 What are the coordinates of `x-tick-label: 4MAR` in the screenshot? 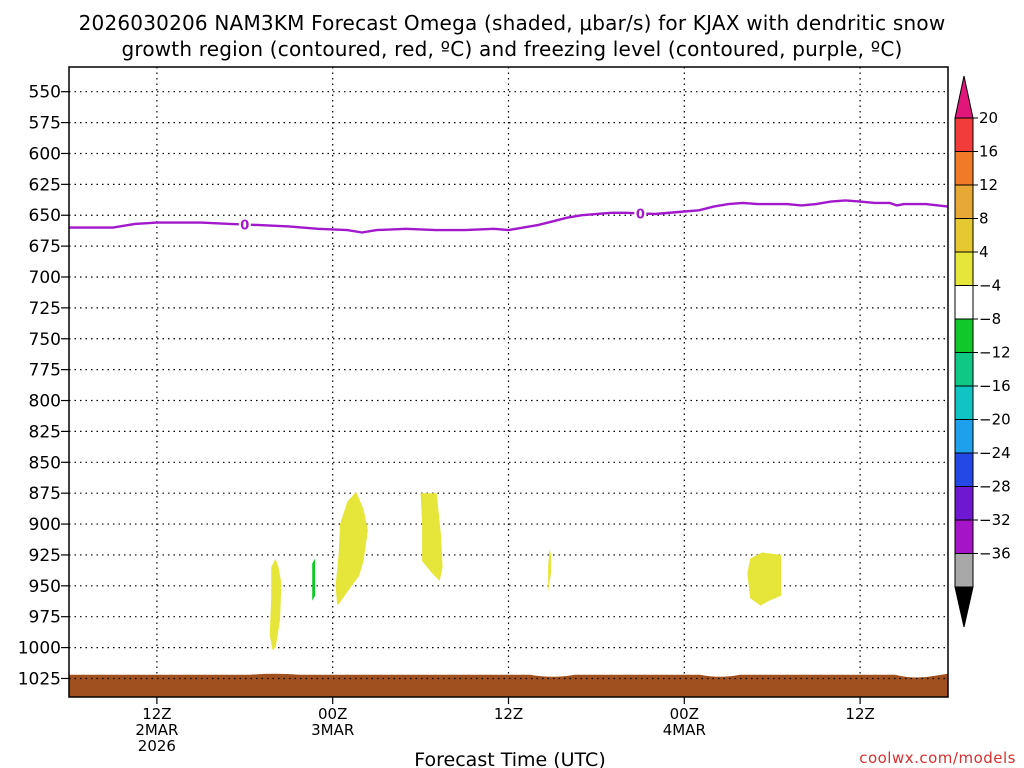 It's located at (684, 730).